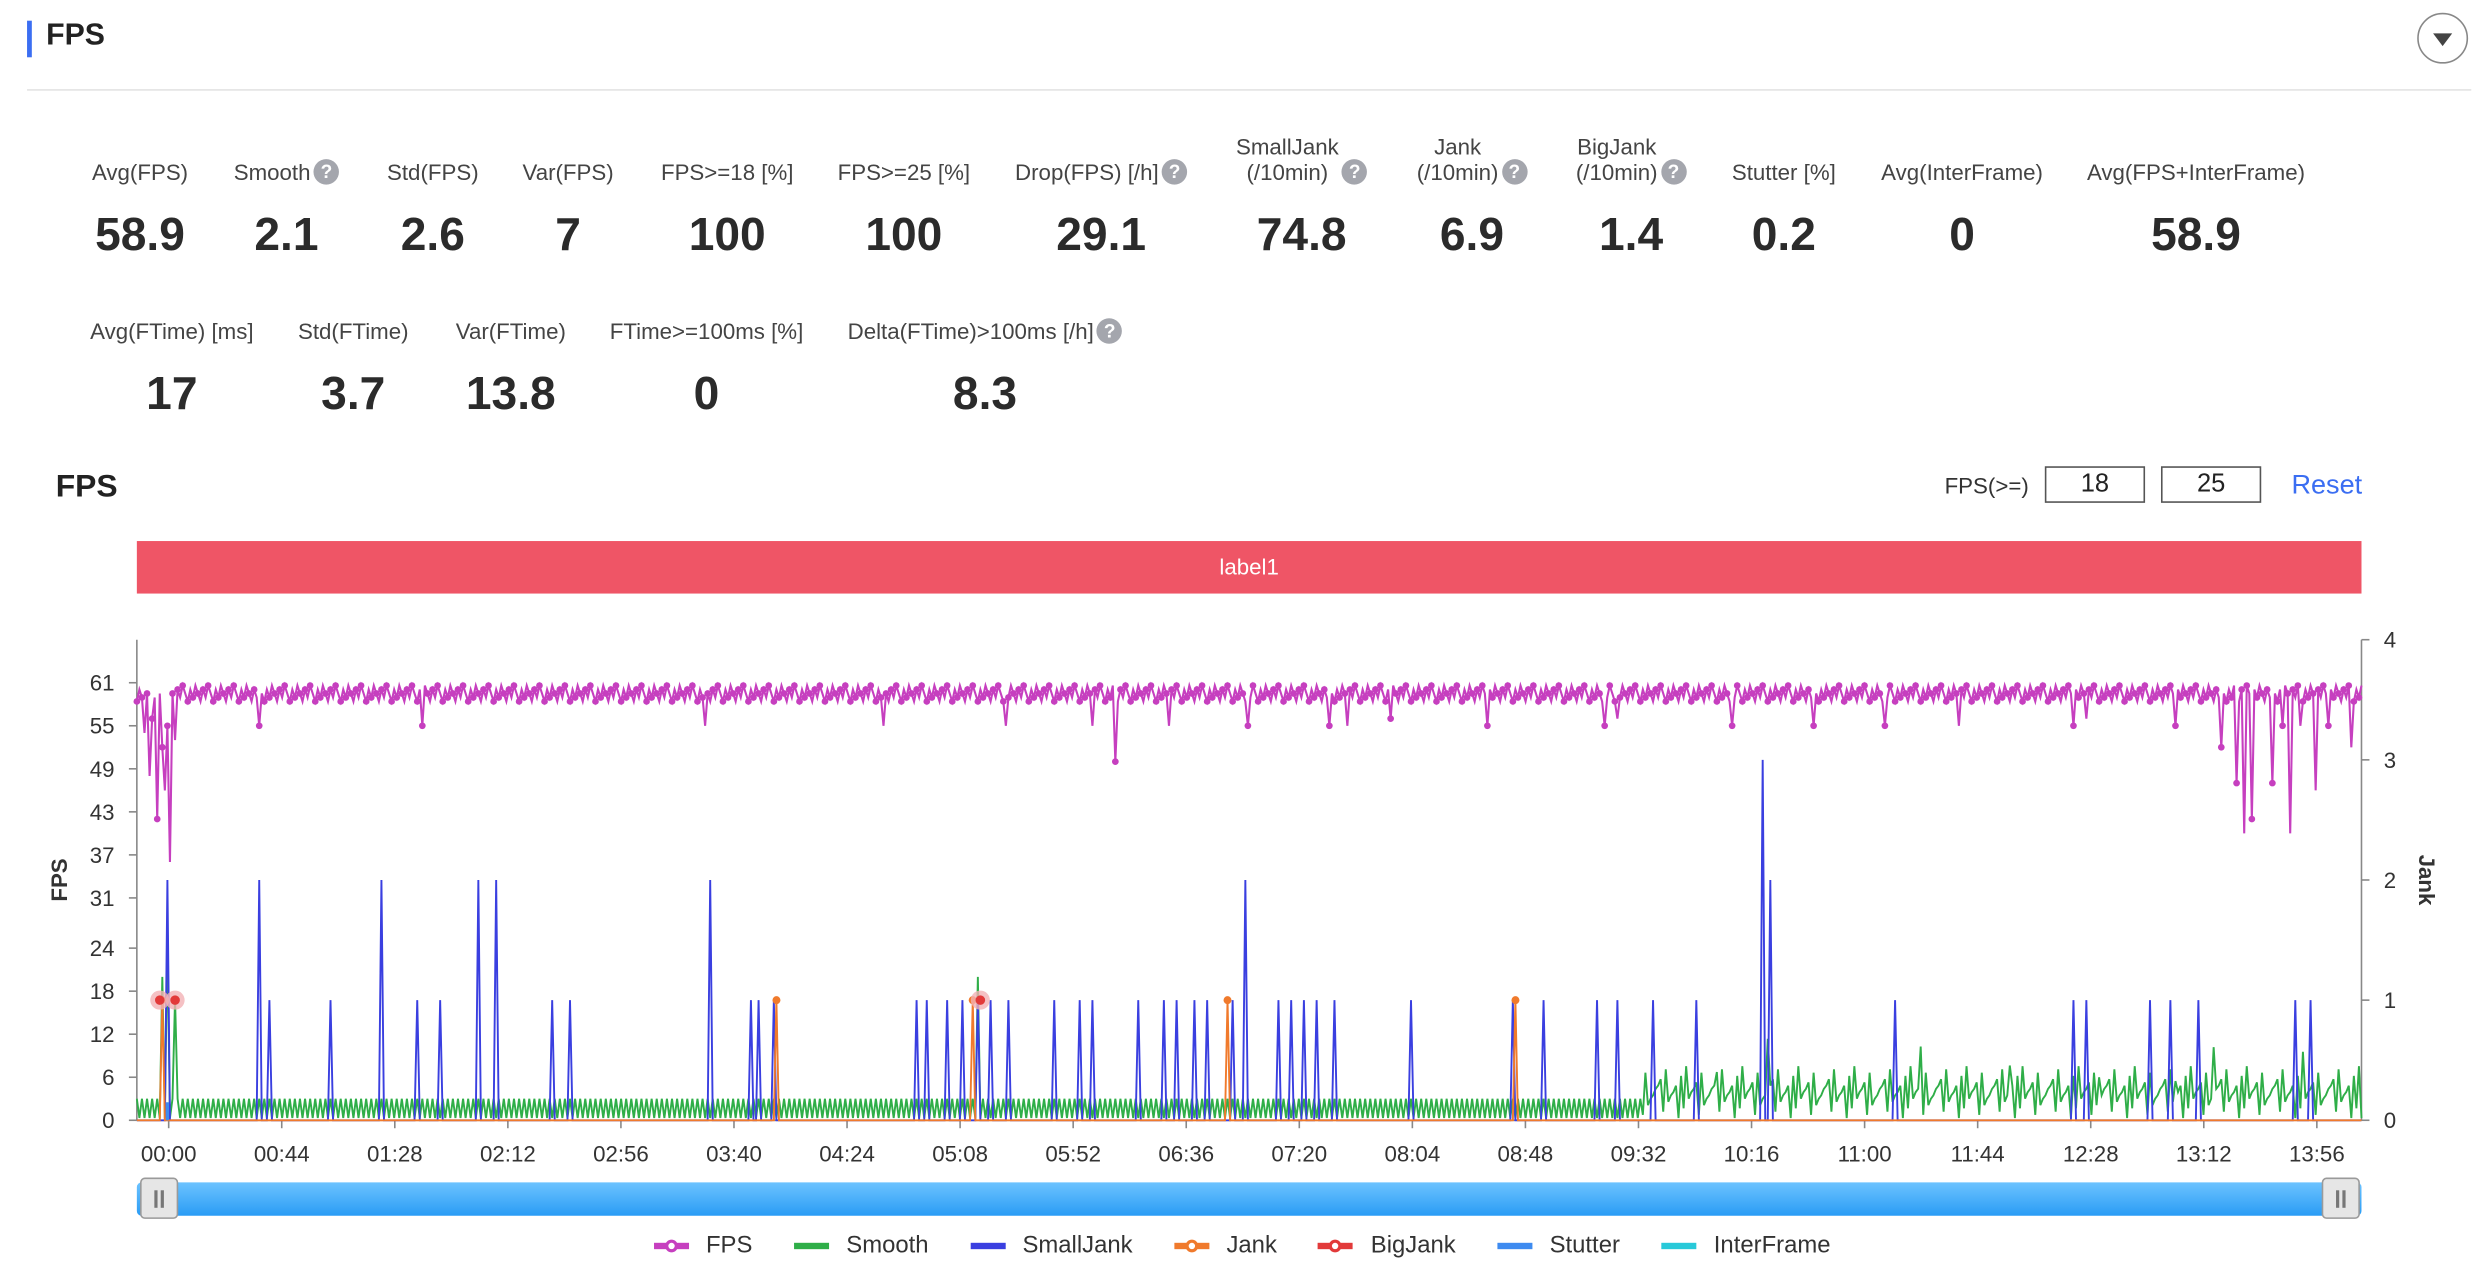 The height and width of the screenshot is (1283, 2484). What do you see at coordinates (702, 1245) in the screenshot?
I see `legend-item-fps: FPS` at bounding box center [702, 1245].